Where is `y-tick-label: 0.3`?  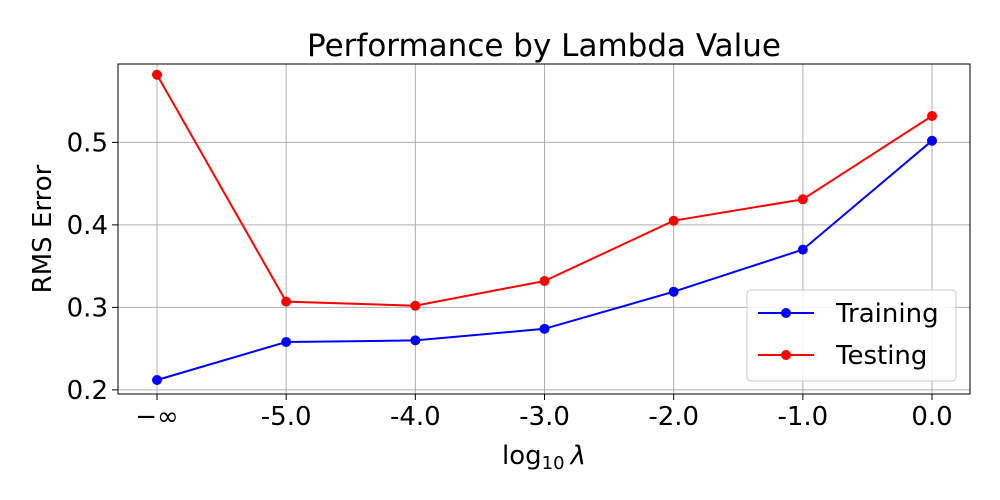
y-tick-label: 0.3 is located at coordinates (87, 308).